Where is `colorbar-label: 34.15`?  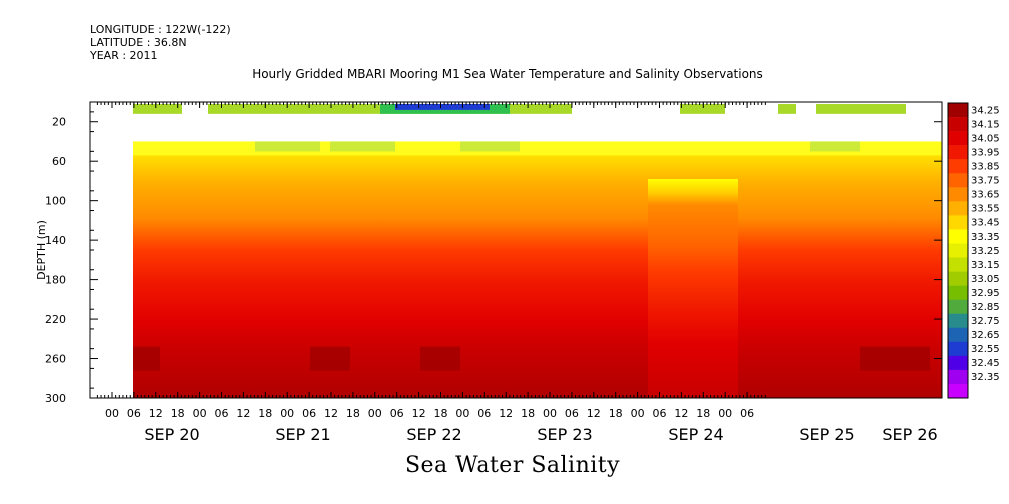 colorbar-label: 34.15 is located at coordinates (985, 124).